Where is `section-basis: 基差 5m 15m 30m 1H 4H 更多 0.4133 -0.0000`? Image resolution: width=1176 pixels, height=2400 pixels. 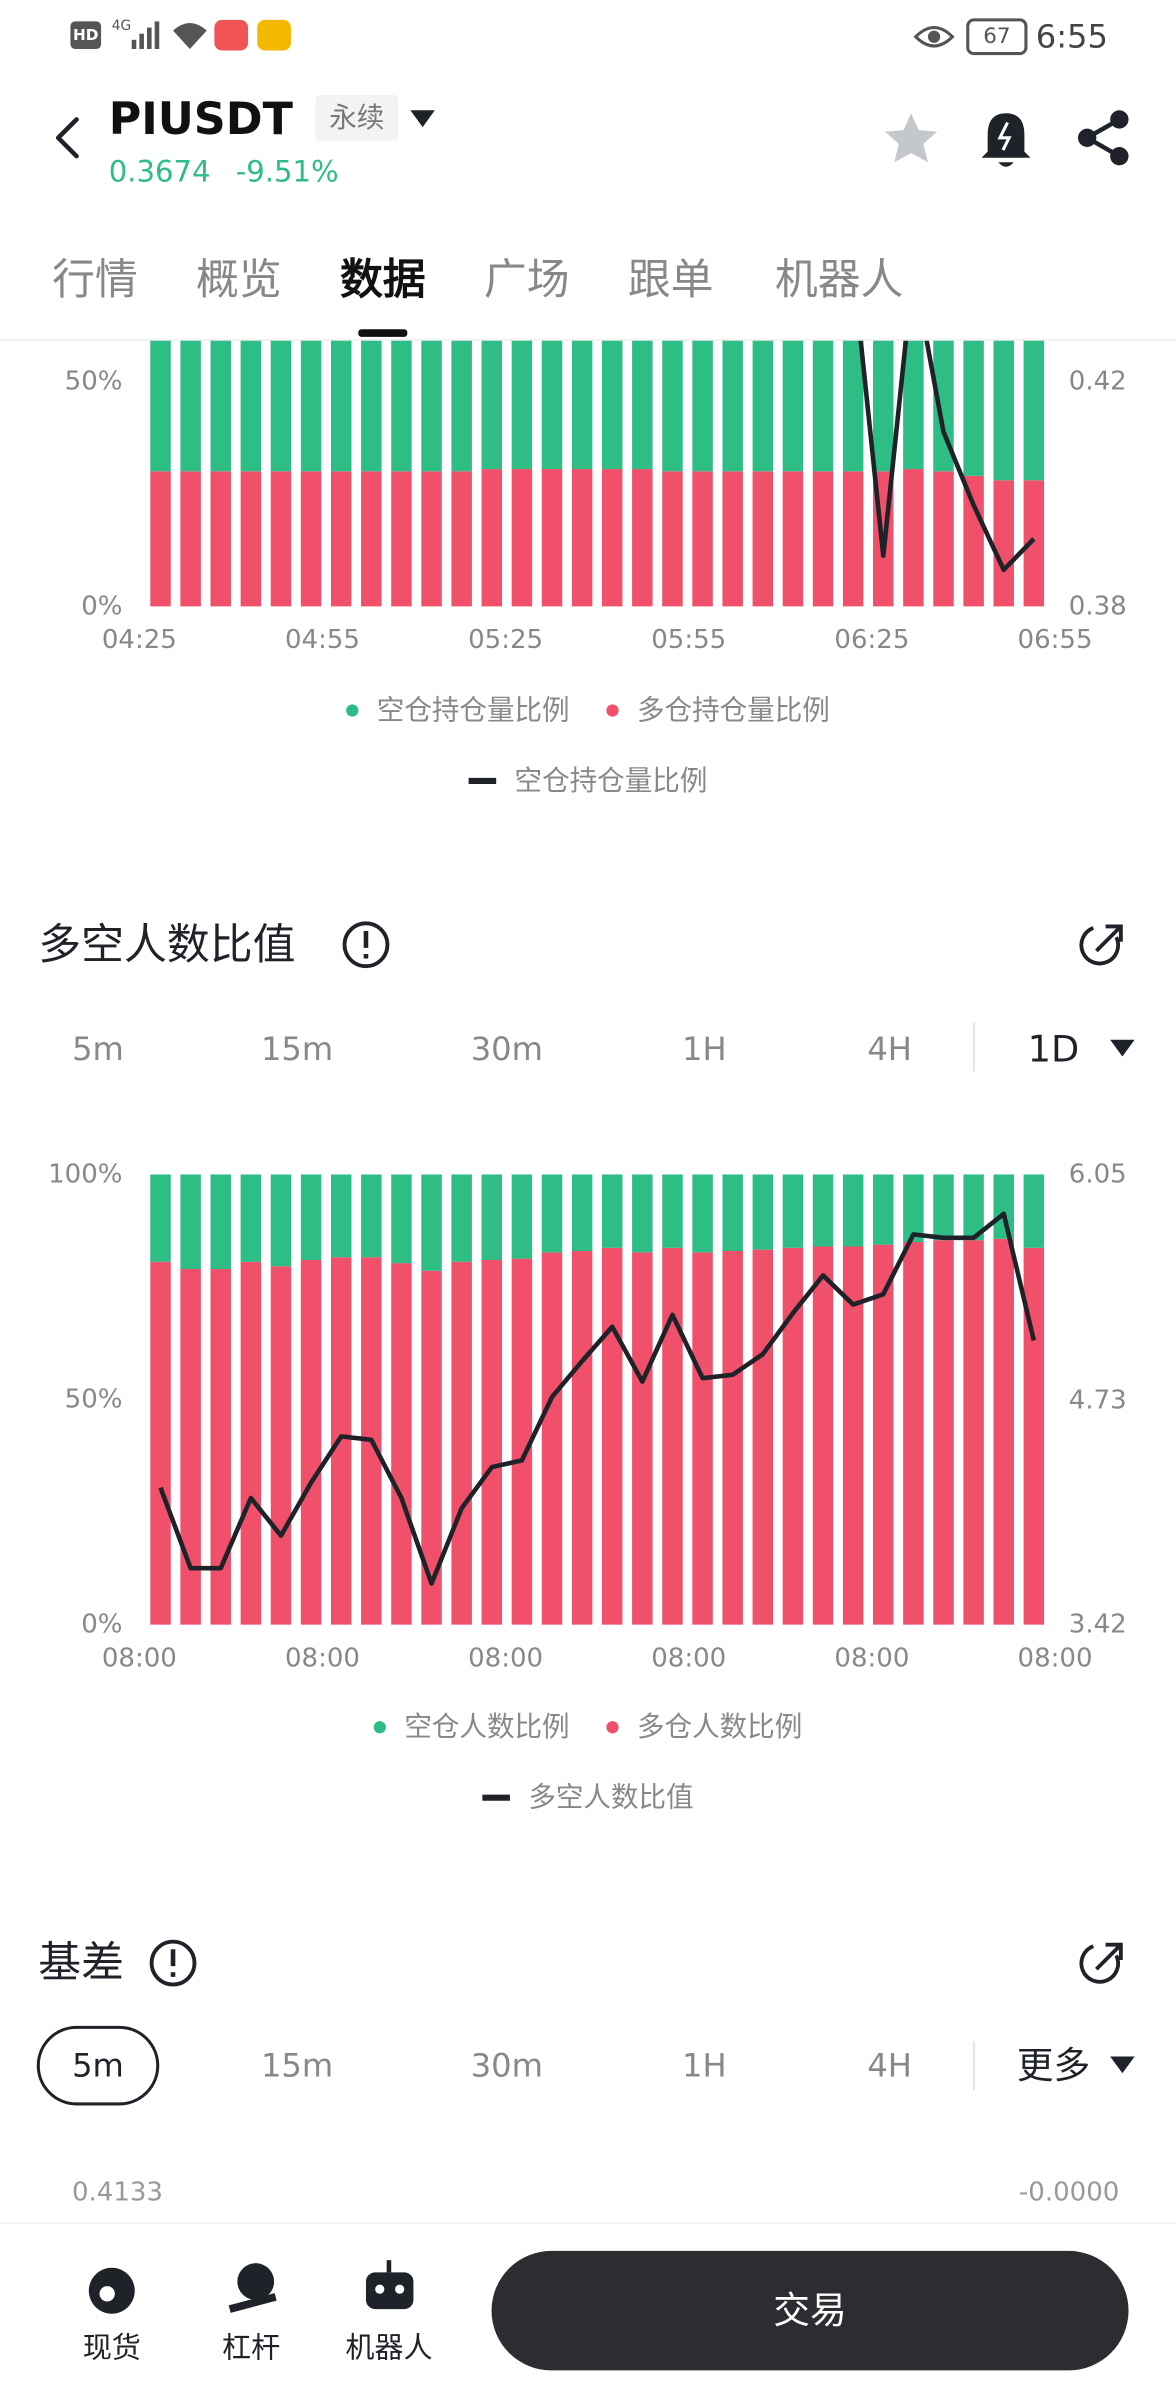 section-basis: 基差 5m 15m 30m 1H 4H 更多 0.4133 -0.0000 is located at coordinates (585, 2073).